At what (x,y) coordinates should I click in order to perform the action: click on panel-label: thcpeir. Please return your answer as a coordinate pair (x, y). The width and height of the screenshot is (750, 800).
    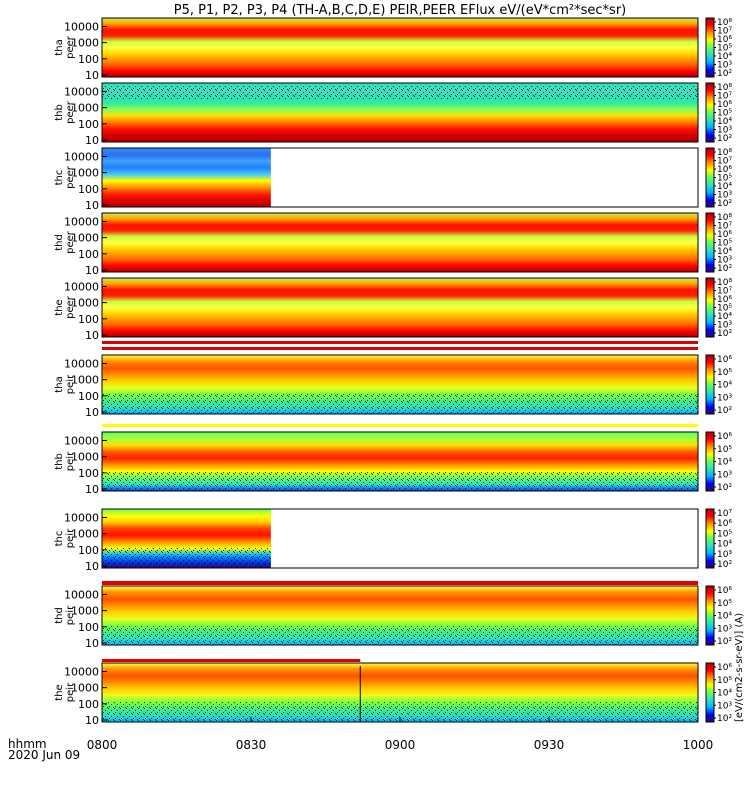
    Looking at the image, I should click on (65, 538).